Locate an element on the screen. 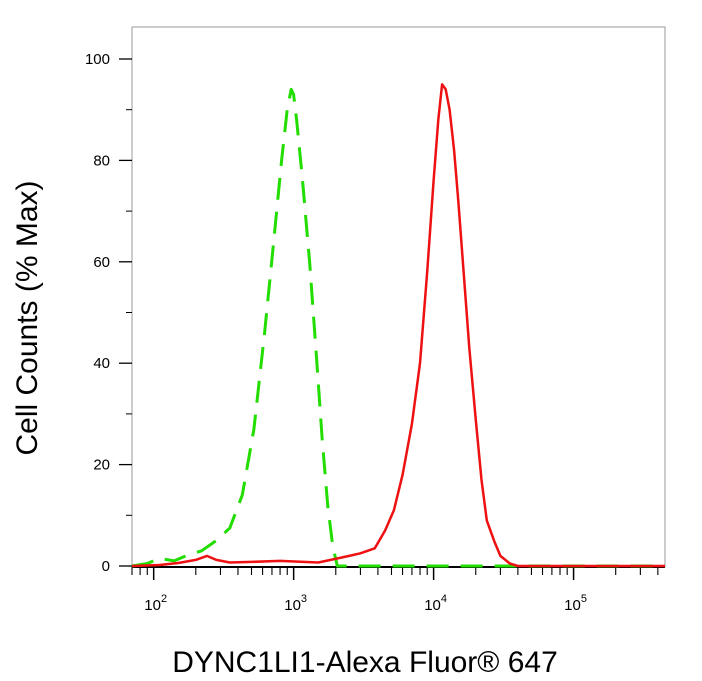 The image size is (702, 681). x-axis-title: DYNC1LI1-Alexa Fluor® 647 is located at coordinates (365, 662).